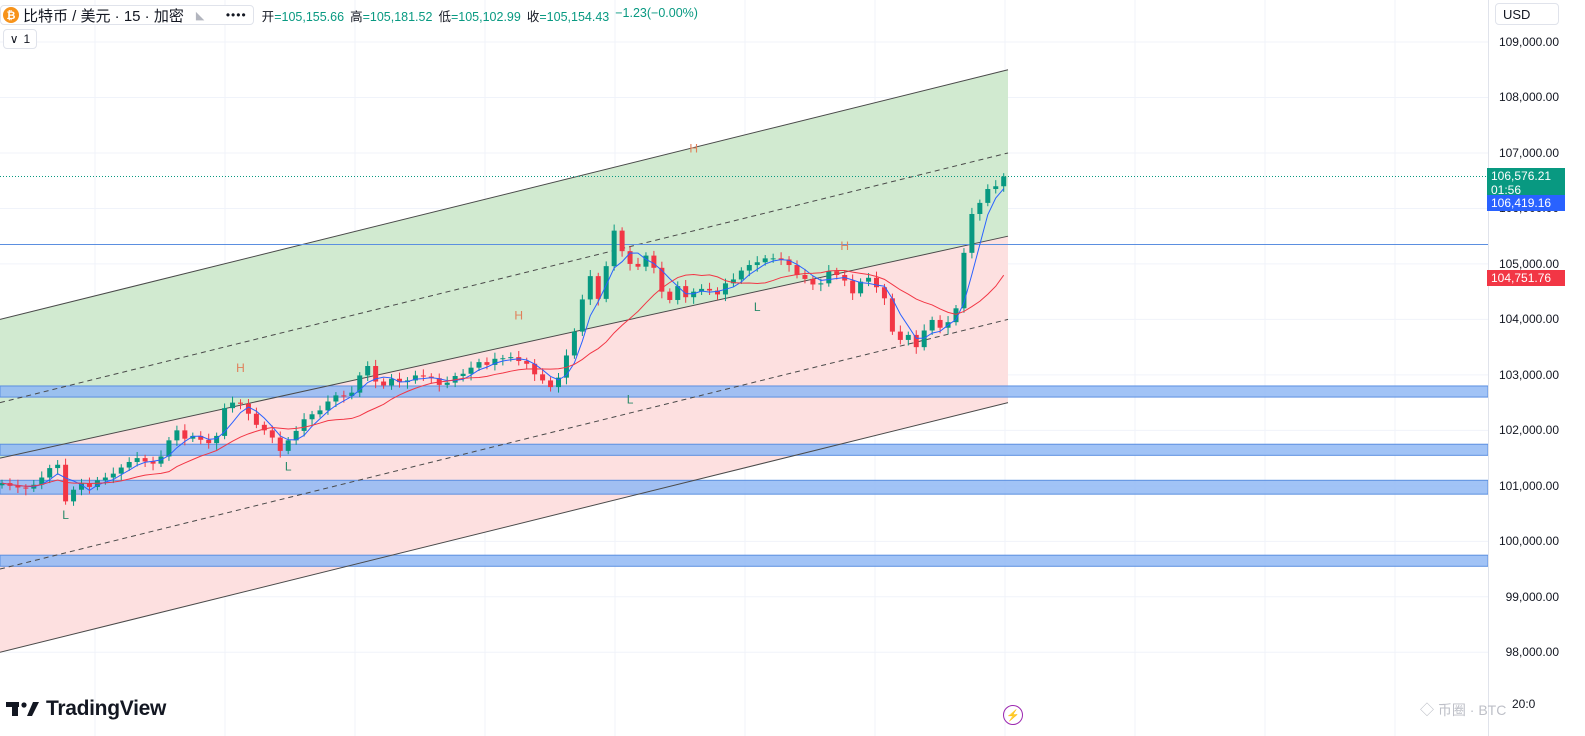 This screenshot has height=736, width=1585. Describe the element at coordinates (757, 307) in the screenshot. I see `swing-label-l: L` at that location.